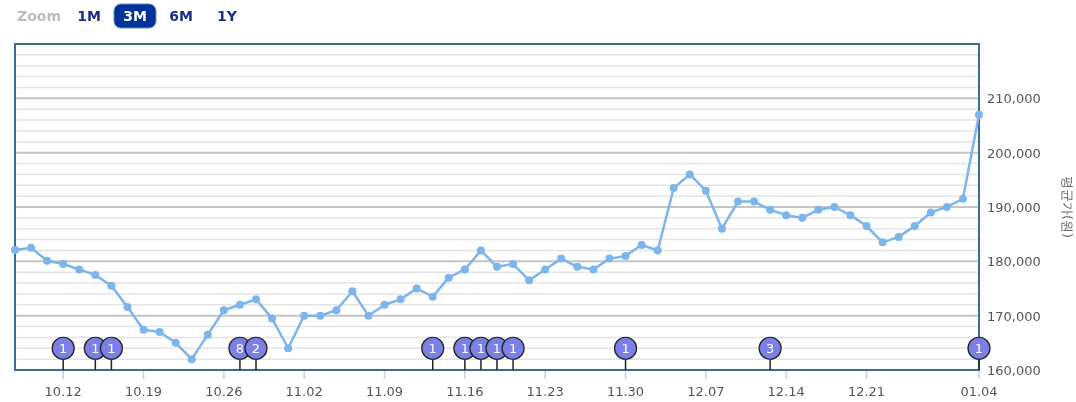  What do you see at coordinates (1014, 262) in the screenshot?
I see `y-tick-label: 180,000` at bounding box center [1014, 262].